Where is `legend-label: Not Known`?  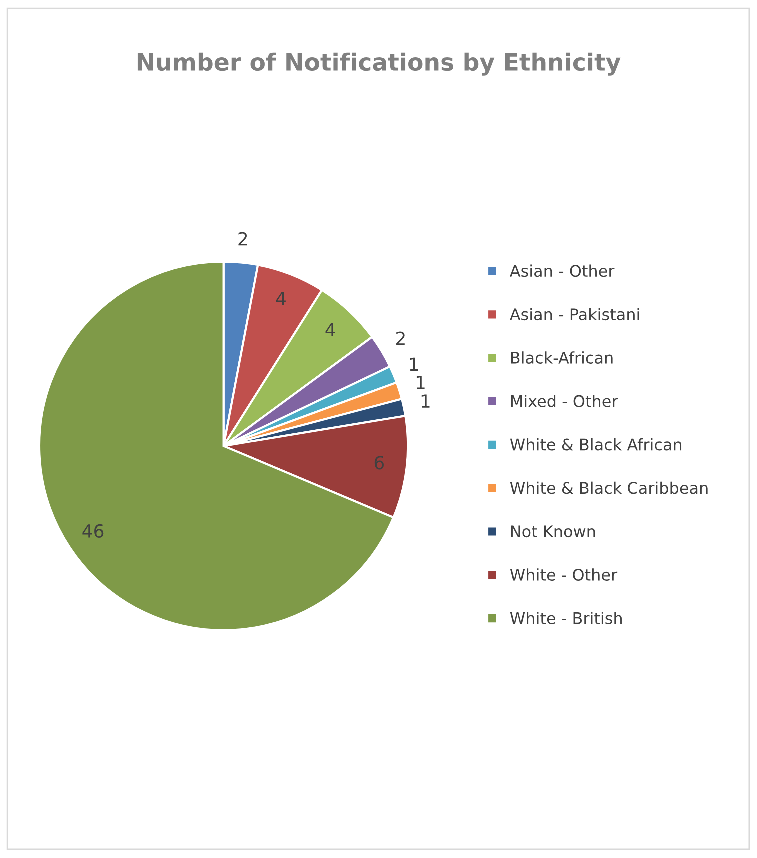
legend-label: Not Known is located at coordinates (553, 532).